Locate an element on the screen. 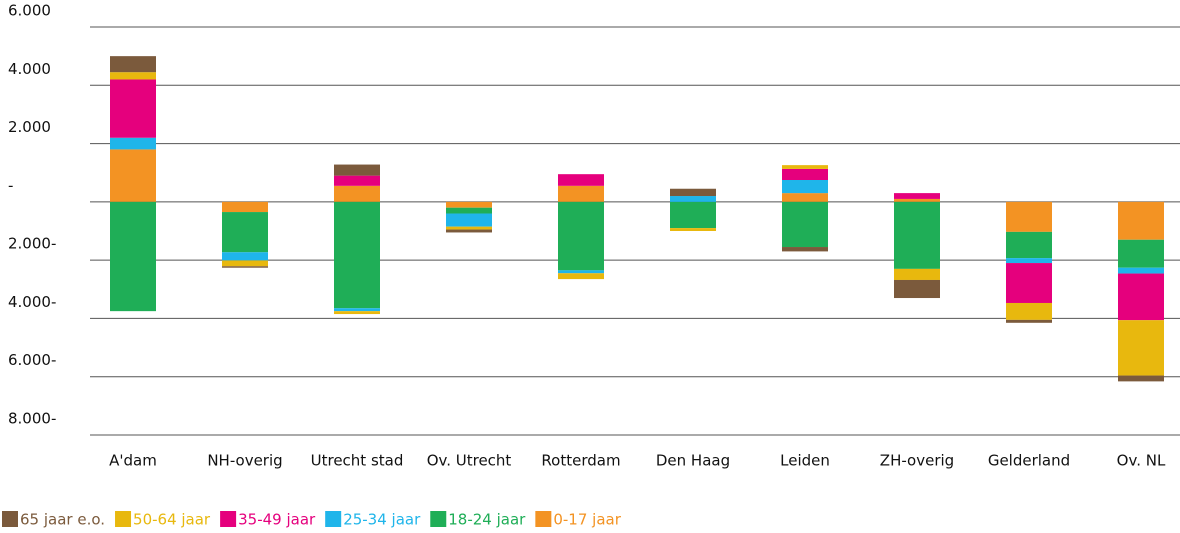 Image resolution: width=1180 pixels, height=533 pixels. y-tick-label: 4.000- is located at coordinates (32, 302).